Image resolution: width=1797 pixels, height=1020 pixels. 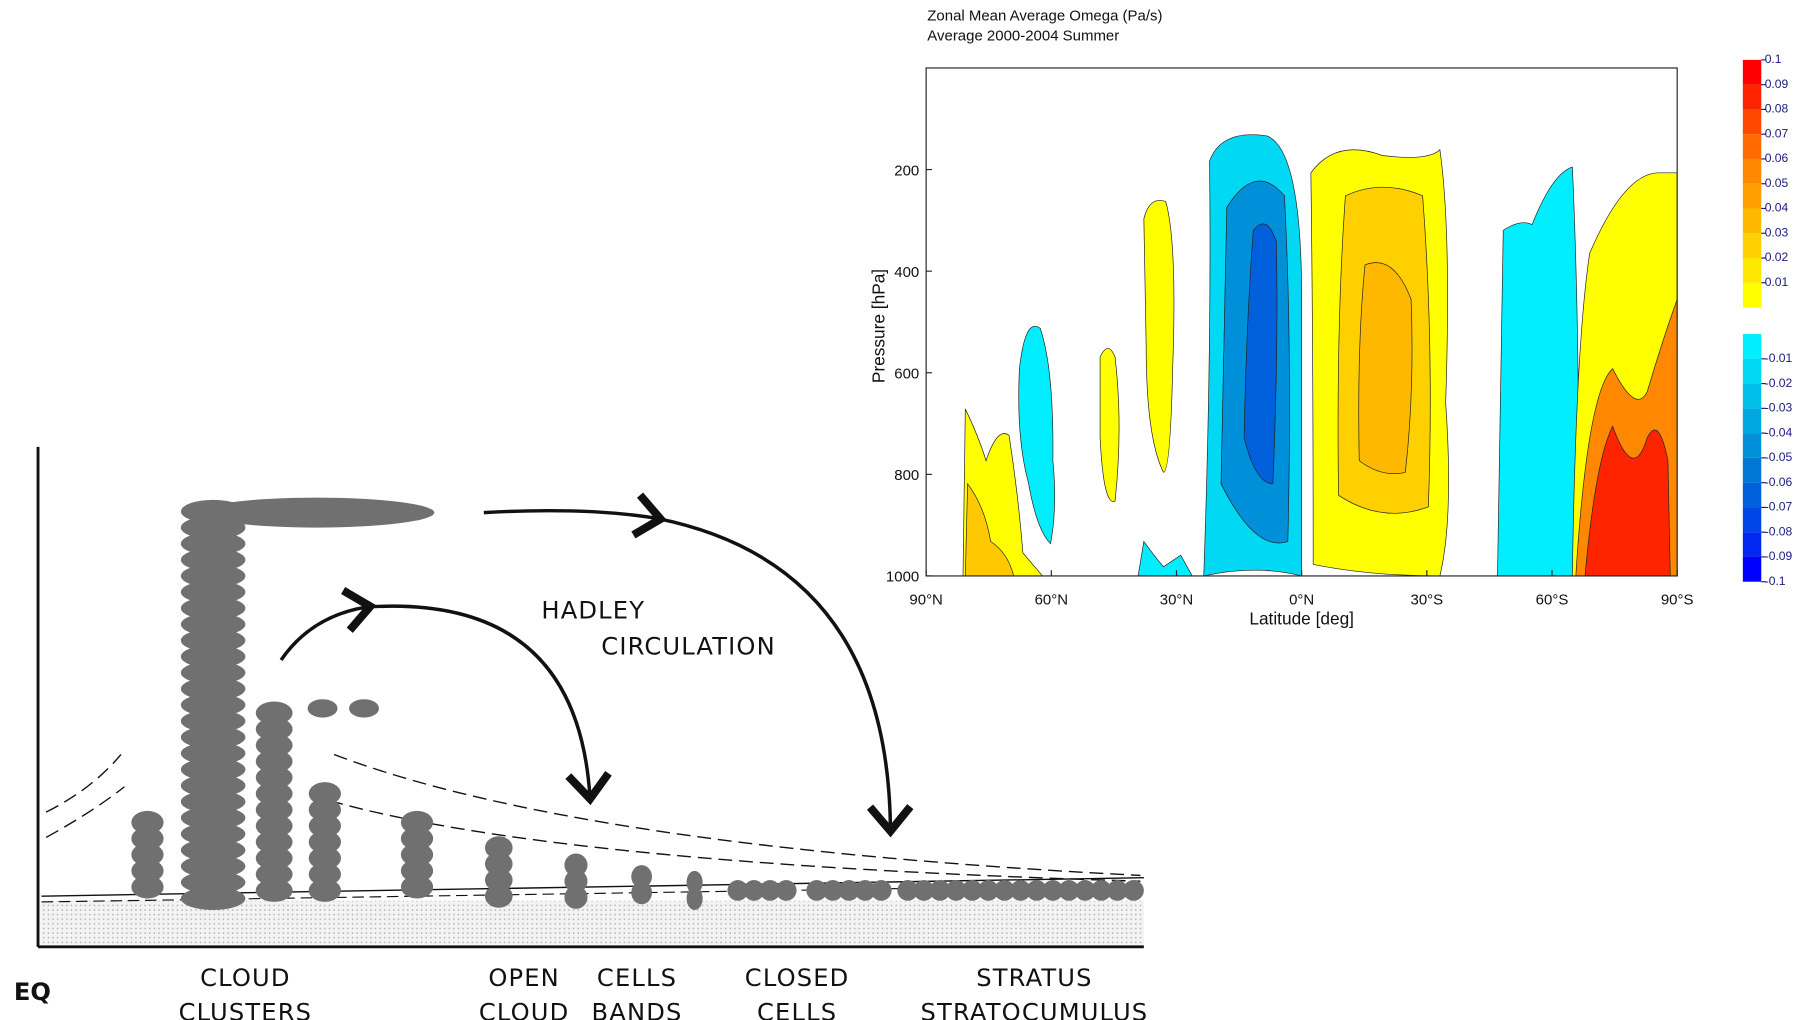 I want to click on x-tick-label: 30°S, so click(x=1427, y=600).